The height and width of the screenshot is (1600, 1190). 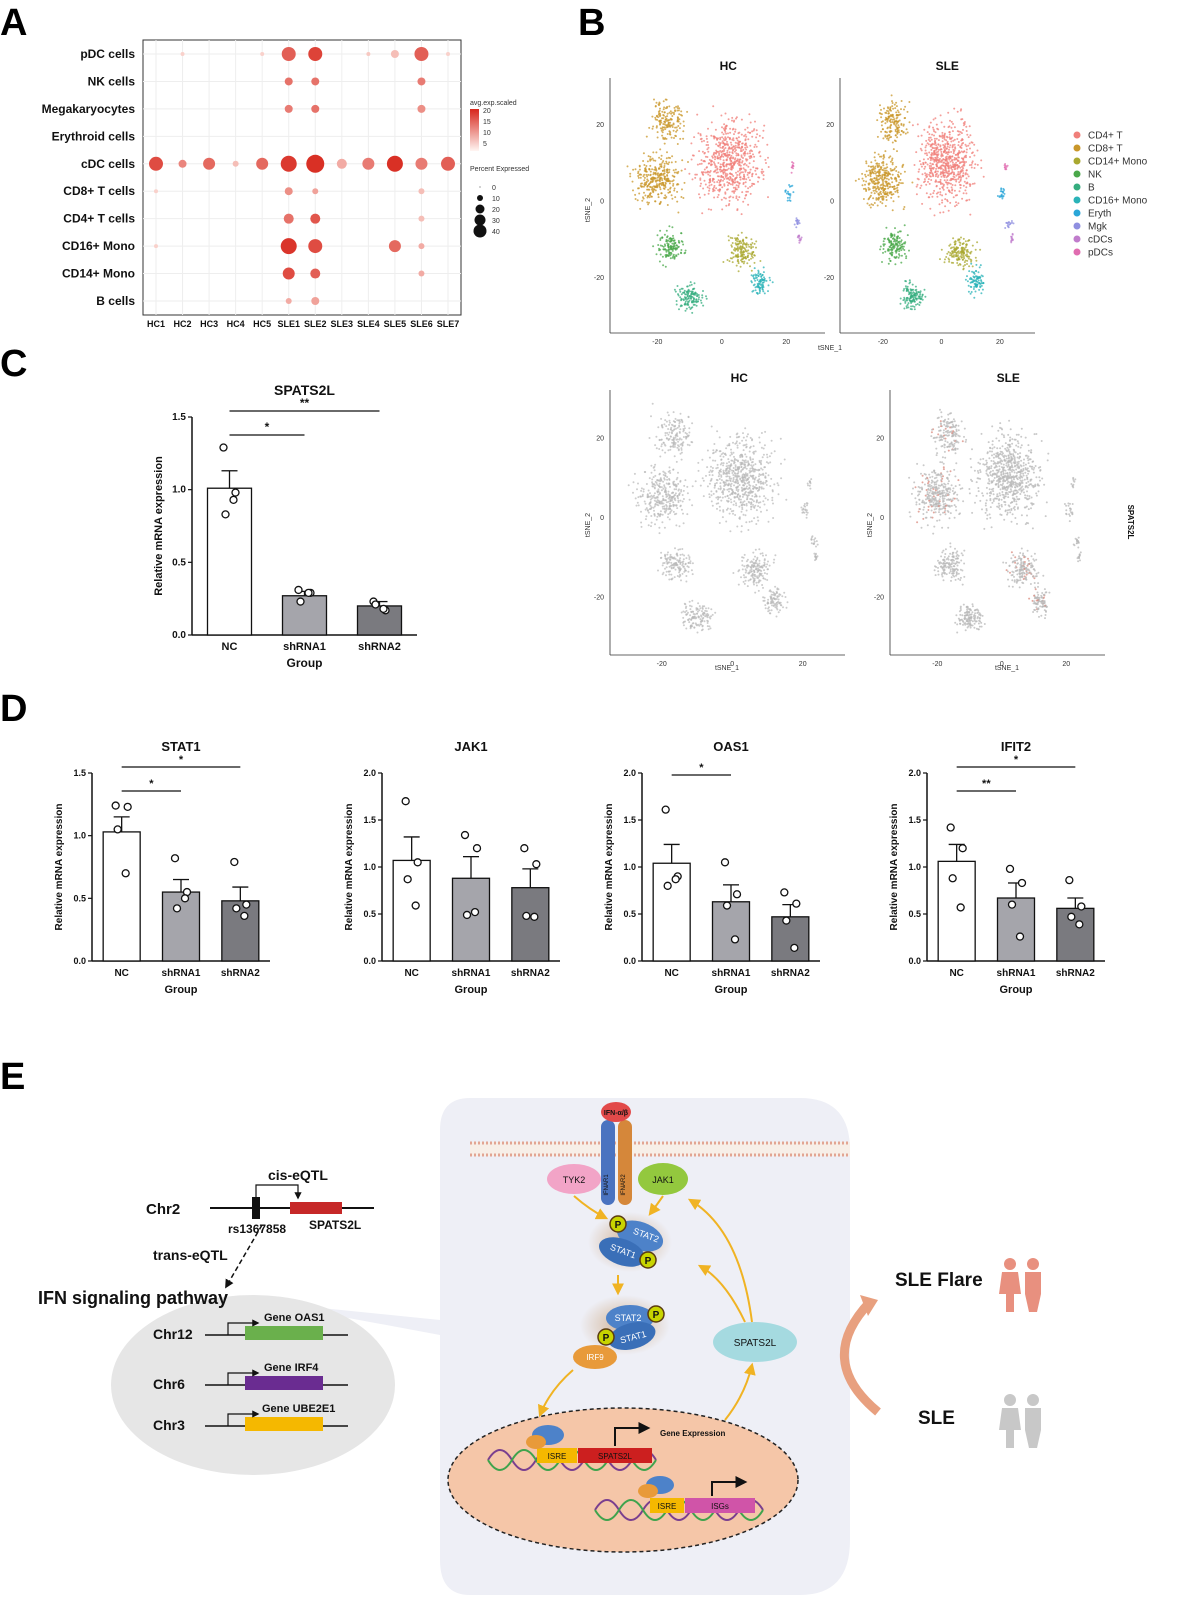 What do you see at coordinates (592, 23) in the screenshot?
I see `panel-label-b: B` at bounding box center [592, 23].